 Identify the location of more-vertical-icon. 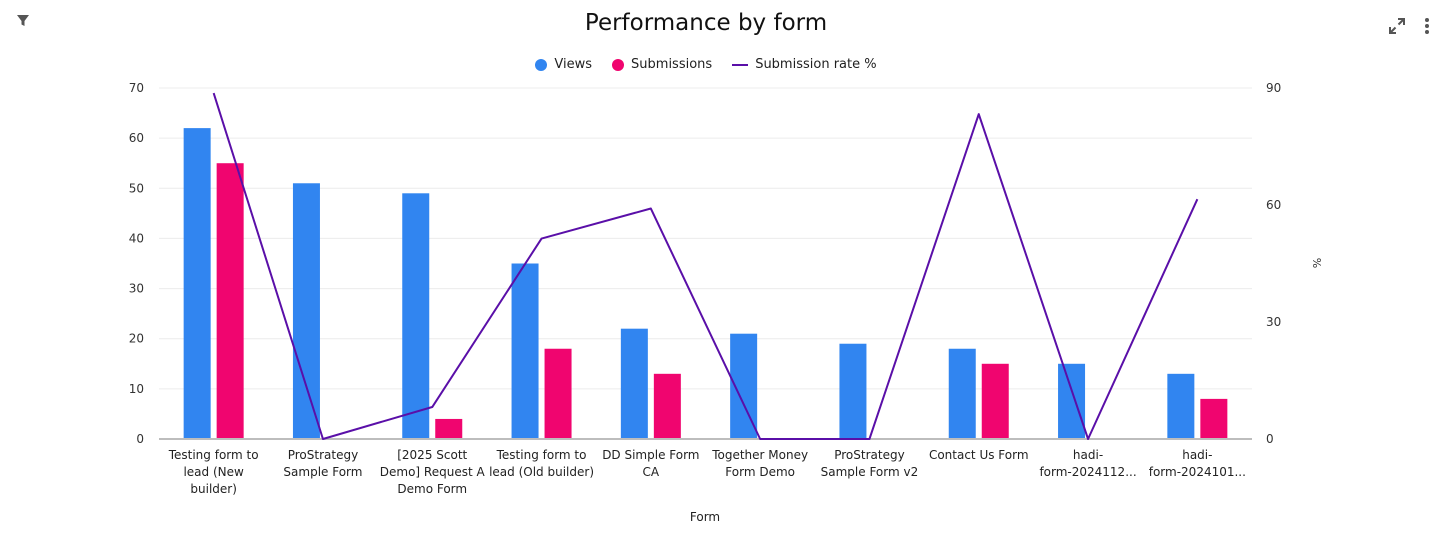
(1427, 26).